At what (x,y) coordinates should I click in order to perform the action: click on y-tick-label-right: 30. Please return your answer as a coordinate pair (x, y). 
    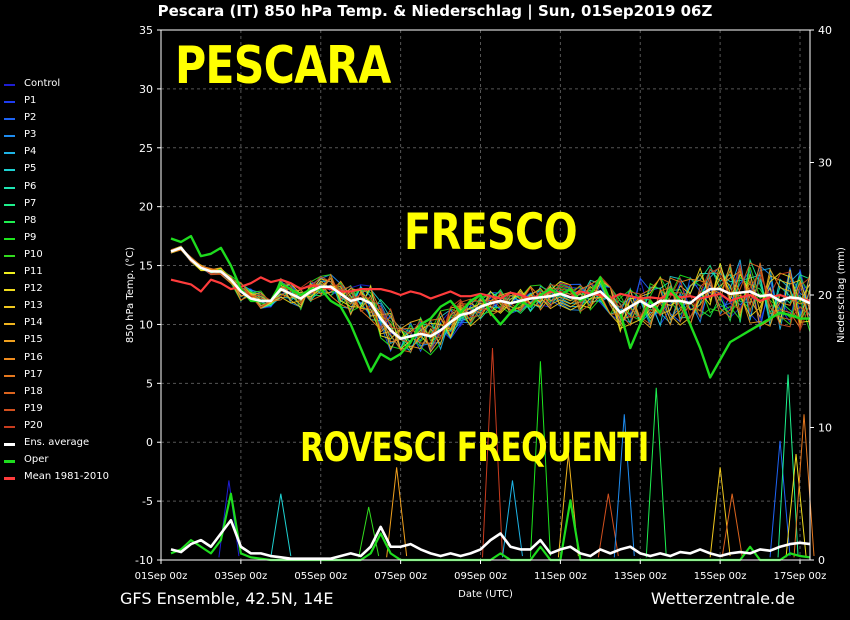
    Looking at the image, I should click on (825, 163).